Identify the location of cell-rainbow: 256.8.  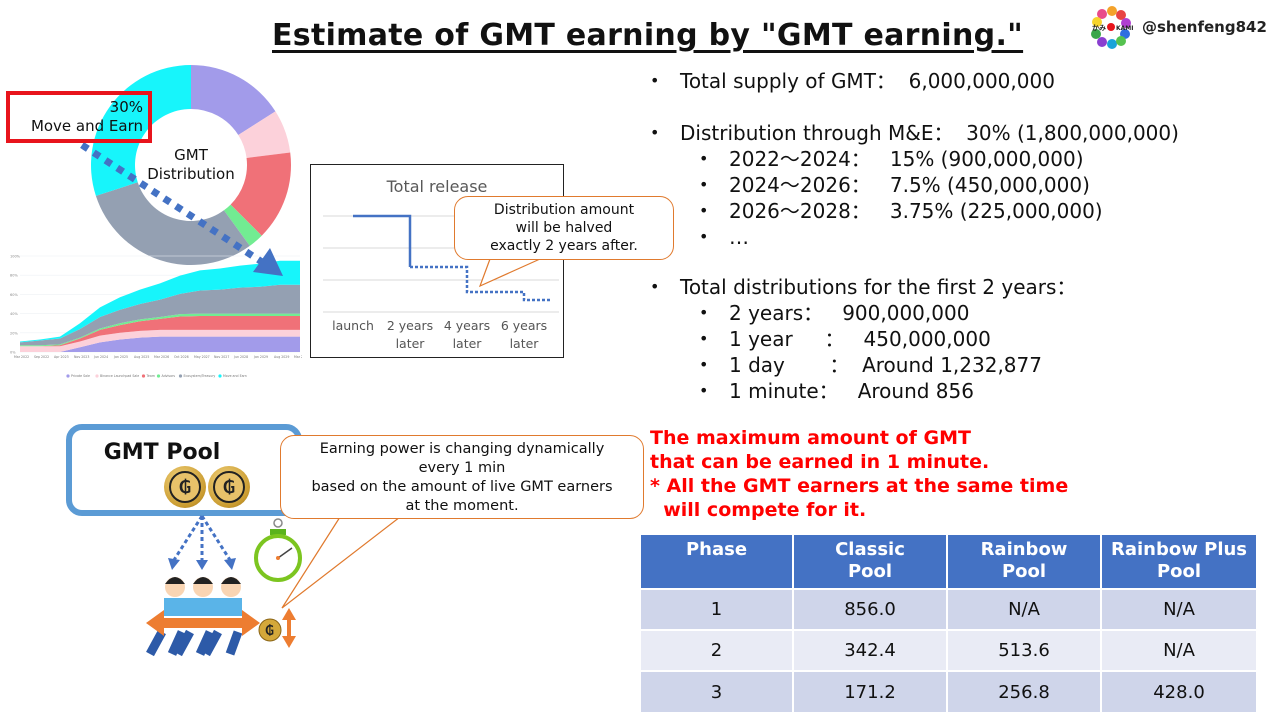
(1024, 691).